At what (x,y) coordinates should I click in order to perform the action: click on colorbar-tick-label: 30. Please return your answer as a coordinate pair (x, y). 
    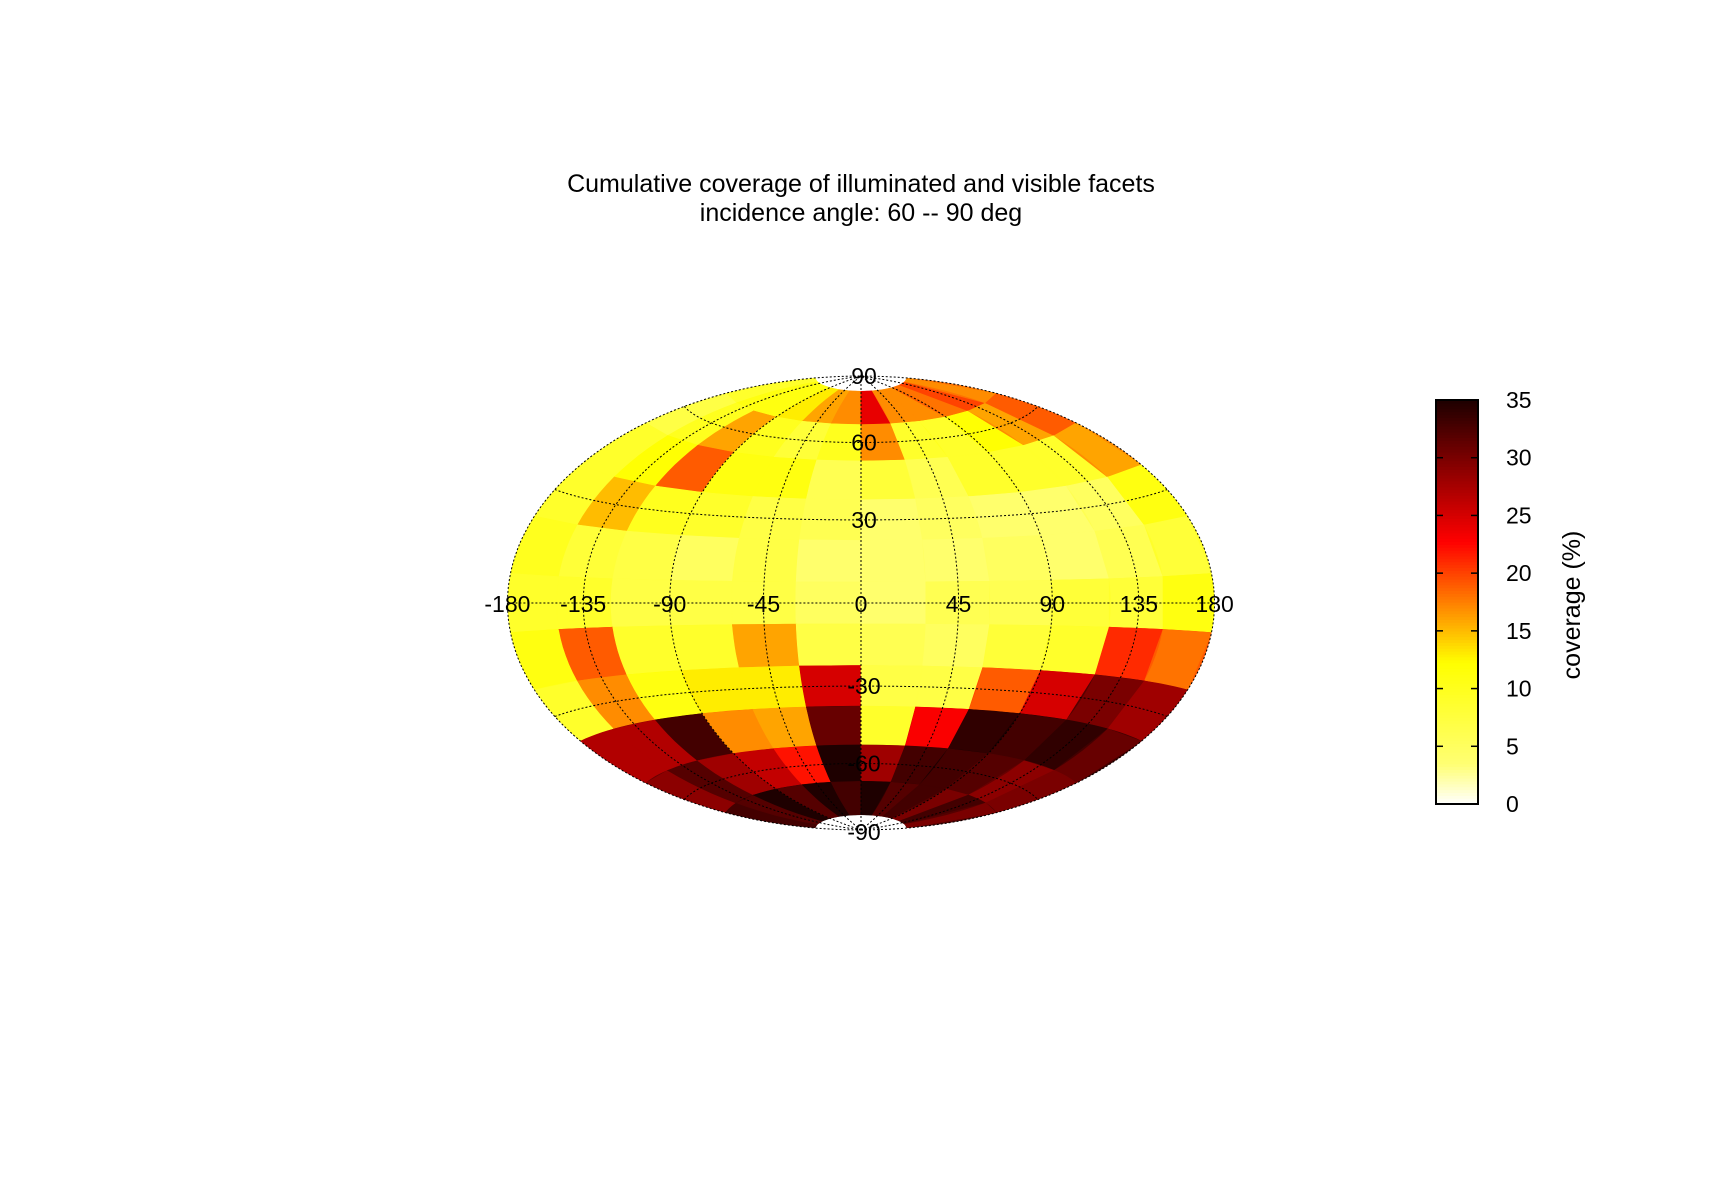
    Looking at the image, I should click on (1519, 458).